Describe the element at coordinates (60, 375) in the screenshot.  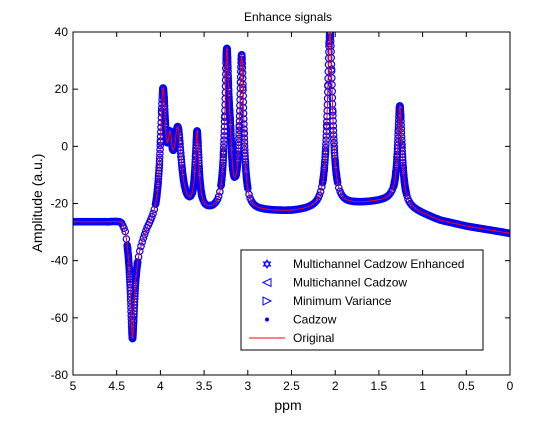
I see `y-tick-label: -80` at that location.